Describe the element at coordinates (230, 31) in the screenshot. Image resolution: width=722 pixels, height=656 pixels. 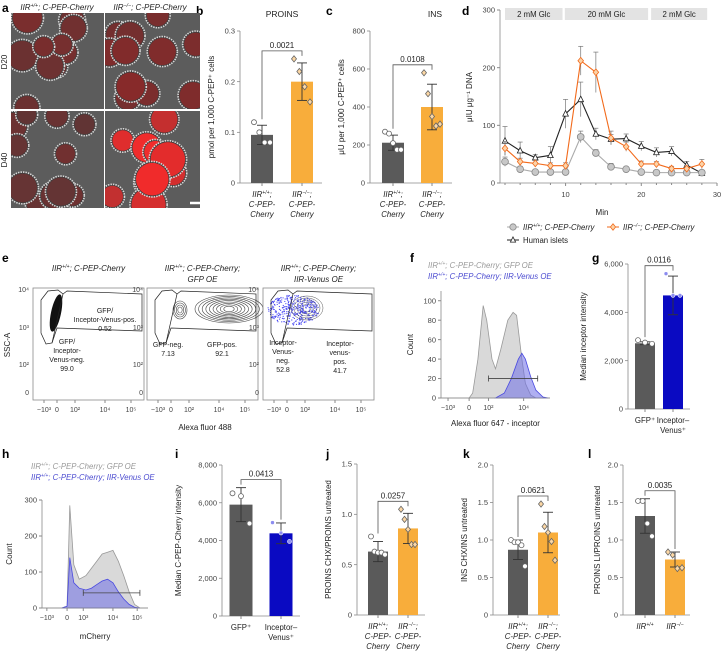
I see `y-tick-label: 0.3` at that location.